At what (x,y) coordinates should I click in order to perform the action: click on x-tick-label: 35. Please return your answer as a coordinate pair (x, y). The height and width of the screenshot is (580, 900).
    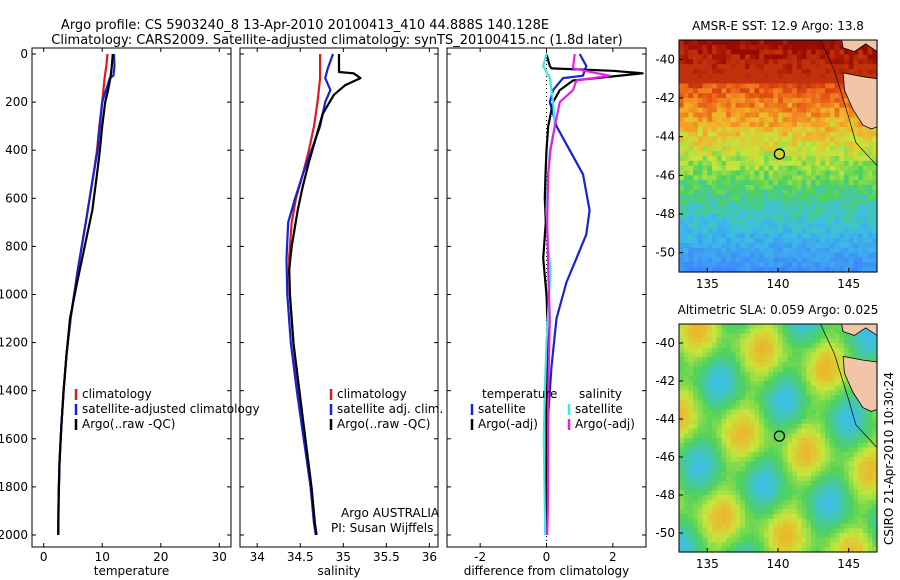
    Looking at the image, I should click on (343, 557).